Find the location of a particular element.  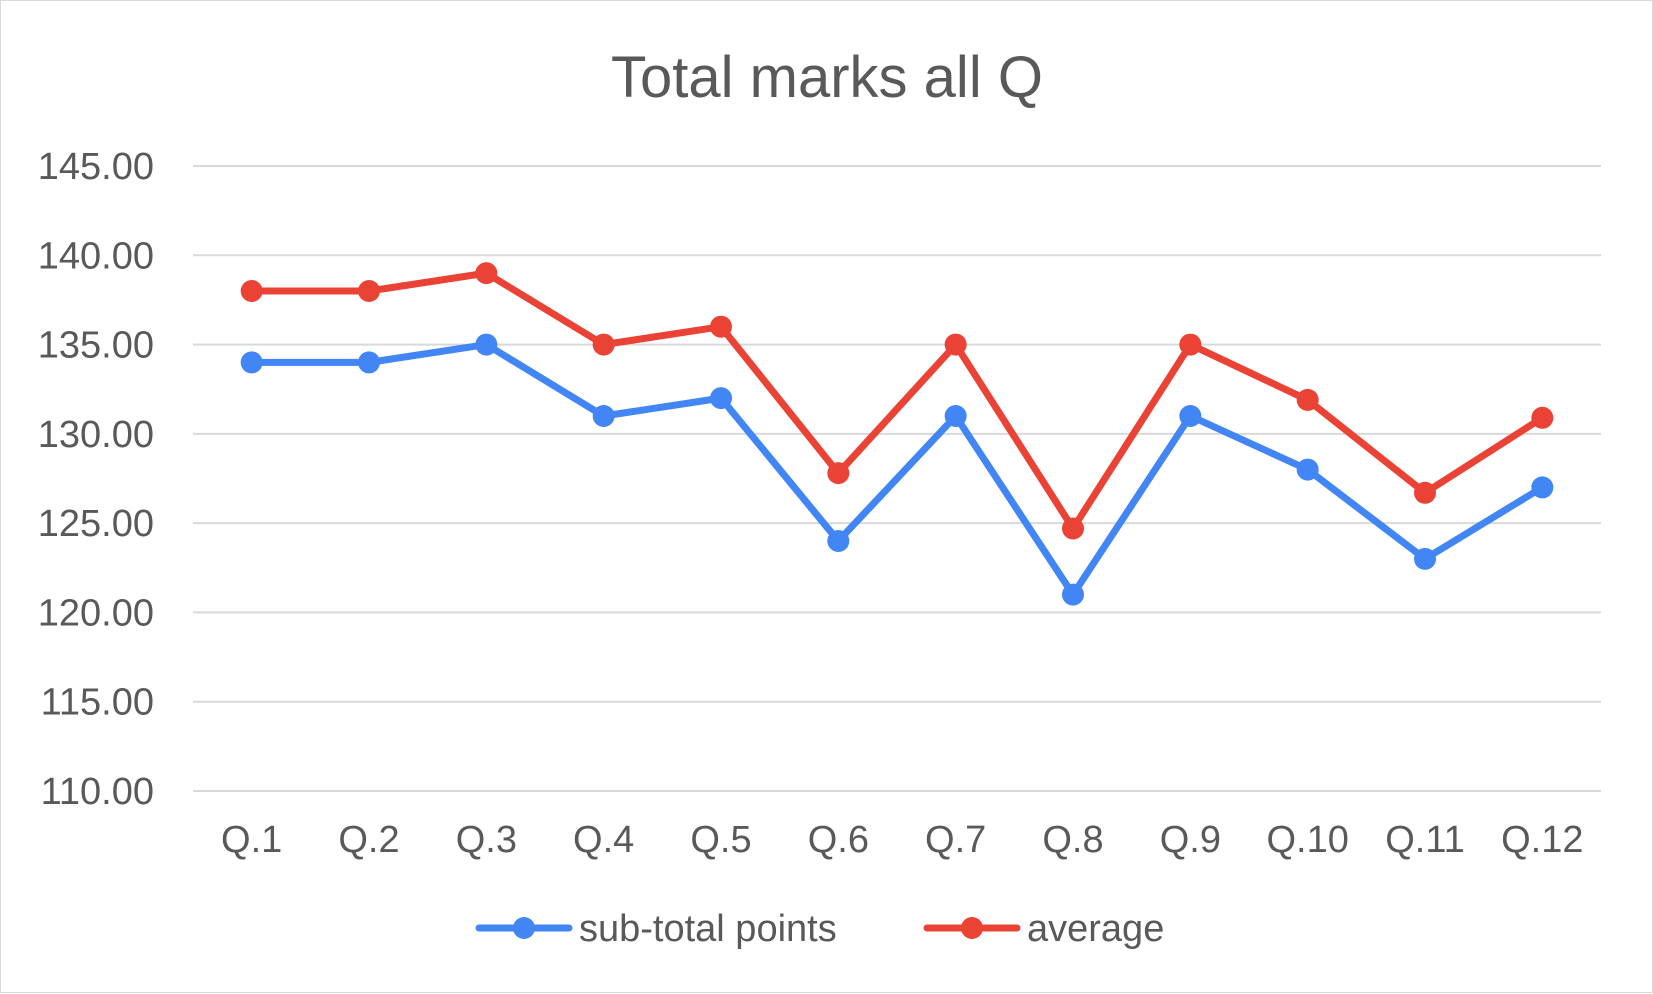

y-tick-label: 145.00 is located at coordinates (96, 167).